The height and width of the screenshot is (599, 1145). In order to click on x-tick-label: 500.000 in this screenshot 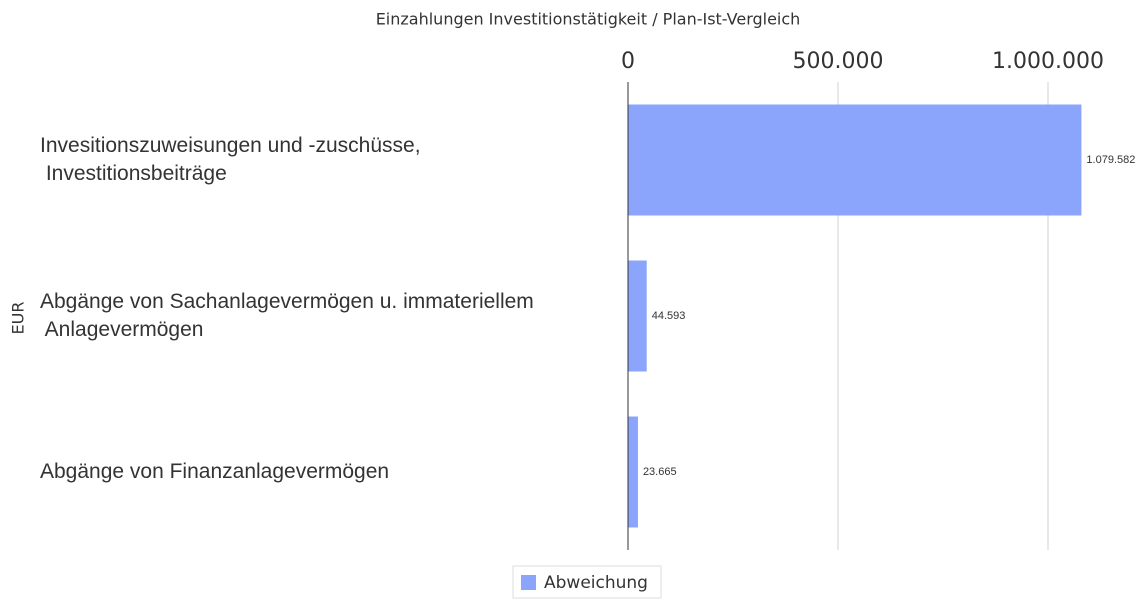, I will do `click(838, 61)`.